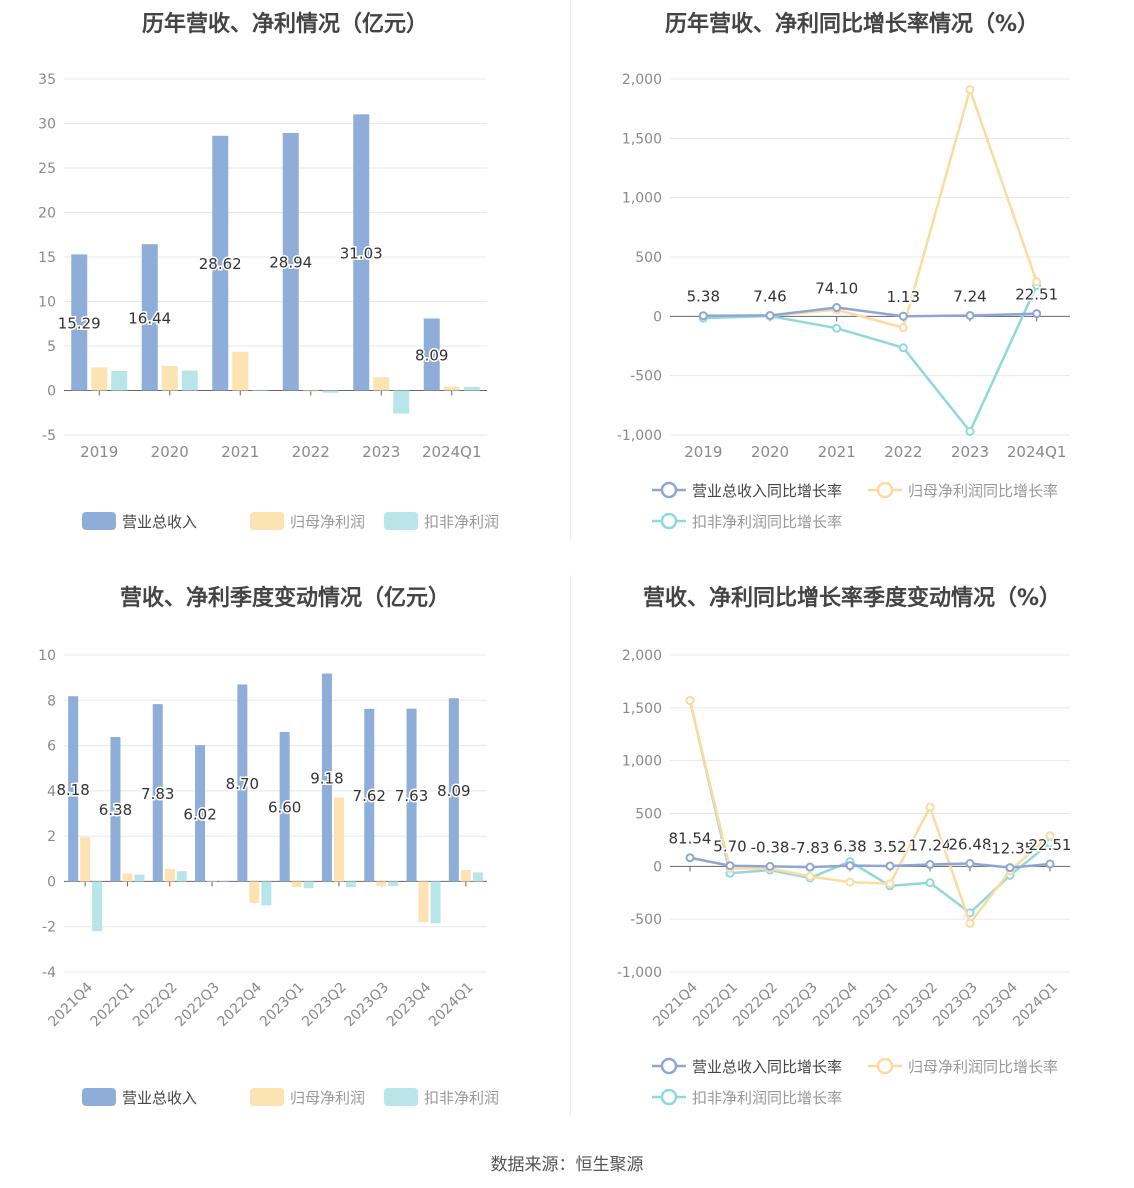  Describe the element at coordinates (47, 80) in the screenshot. I see `y-tick-label: 35` at that location.